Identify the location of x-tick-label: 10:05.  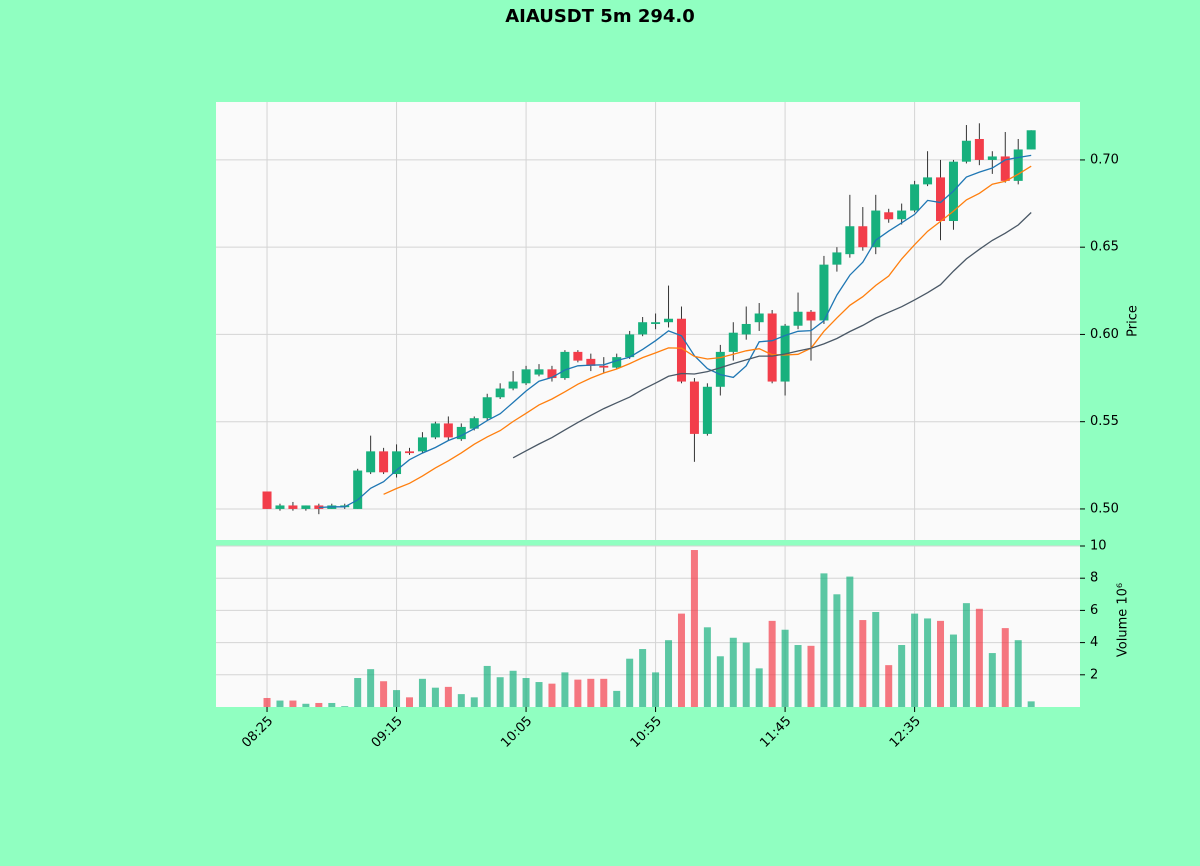
(516, 732).